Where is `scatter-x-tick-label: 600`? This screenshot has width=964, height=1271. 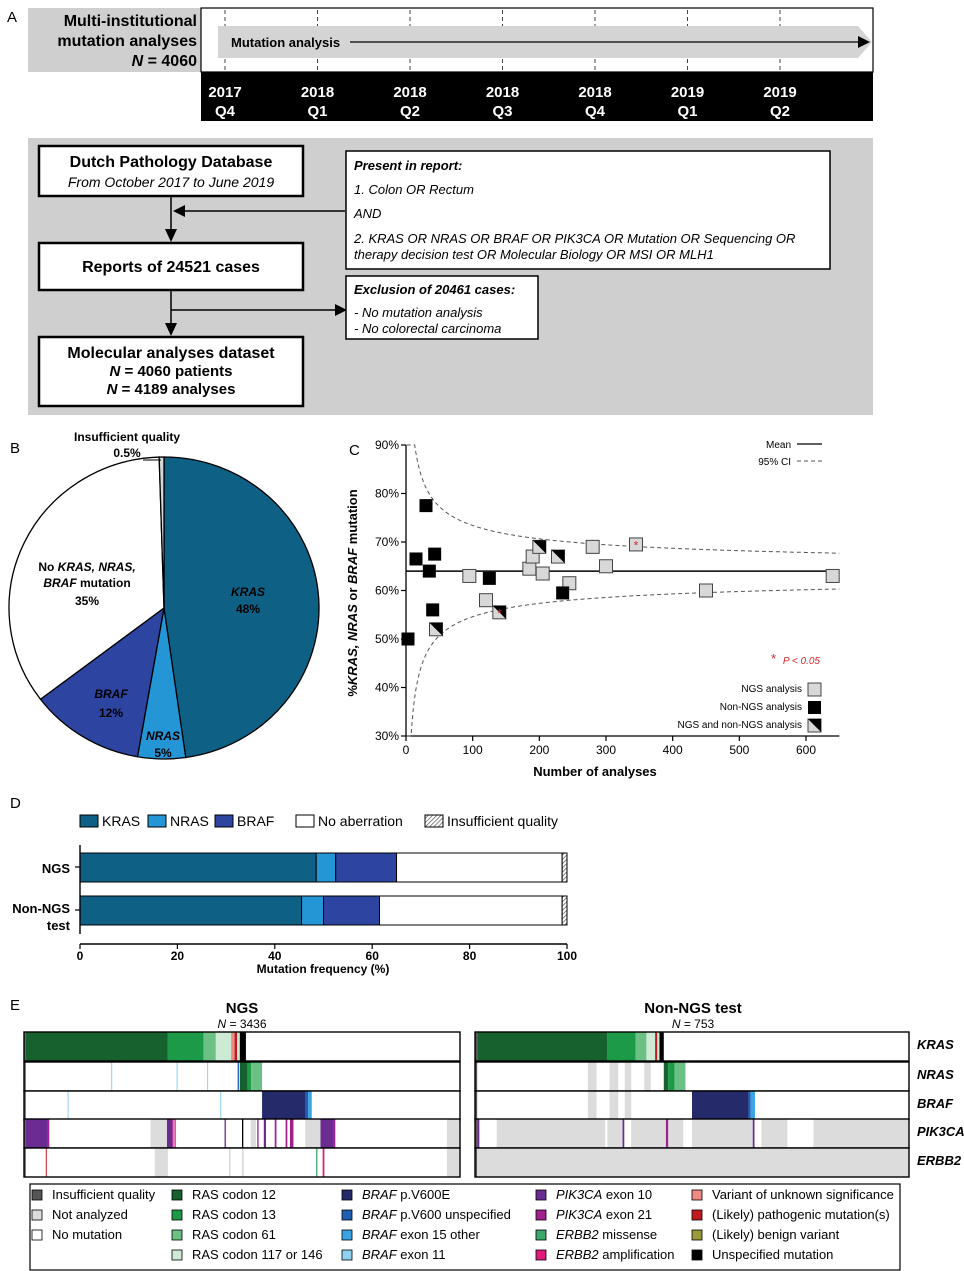 scatter-x-tick-label: 600 is located at coordinates (806, 750).